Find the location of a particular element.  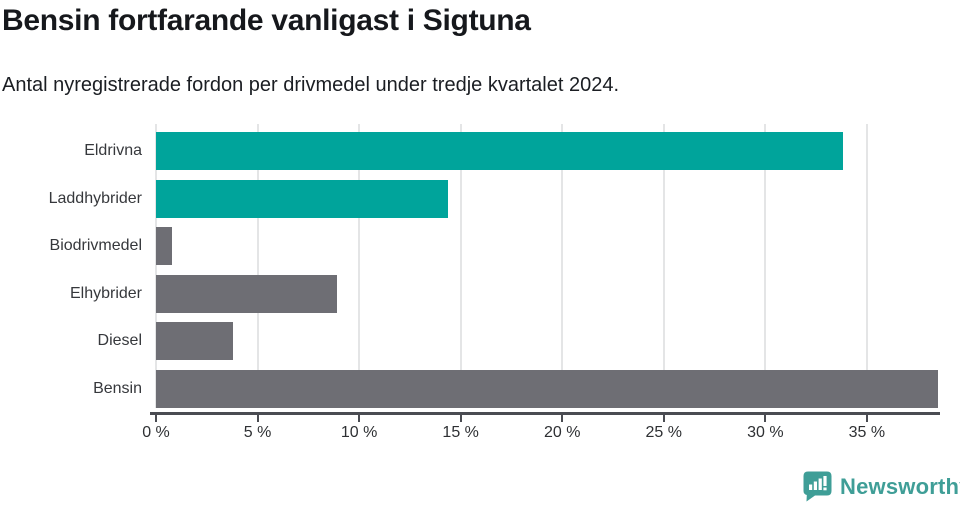

logo-bar-large is located at coordinates (820, 484).